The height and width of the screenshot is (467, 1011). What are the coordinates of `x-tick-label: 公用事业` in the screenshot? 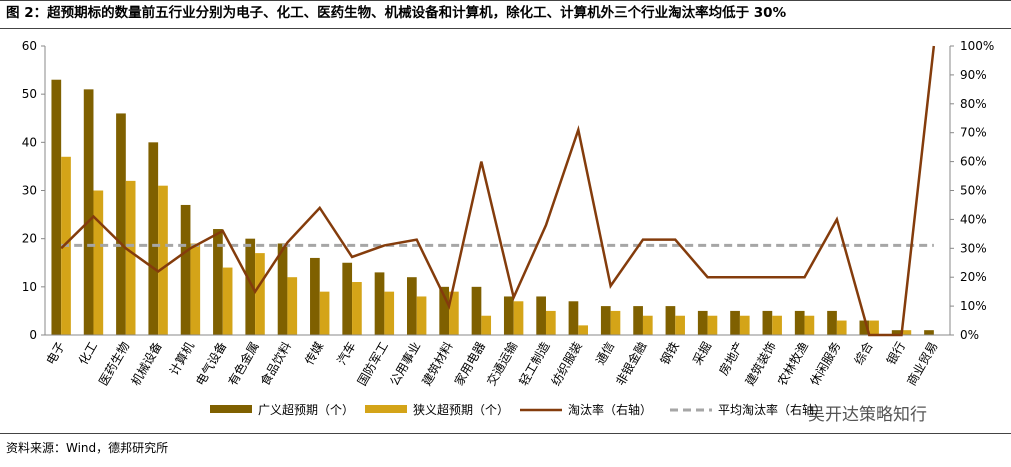 It's located at (405, 364).